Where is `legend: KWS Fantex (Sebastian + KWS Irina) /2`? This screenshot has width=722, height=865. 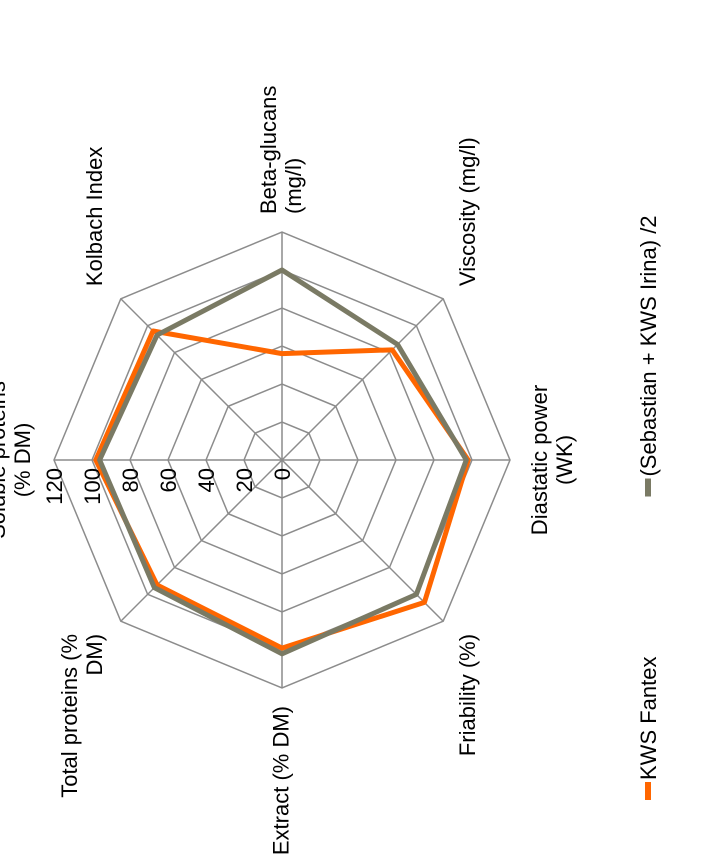 legend: KWS Fantex (Sebastian + KWS Irina) /2 is located at coordinates (648, 507).